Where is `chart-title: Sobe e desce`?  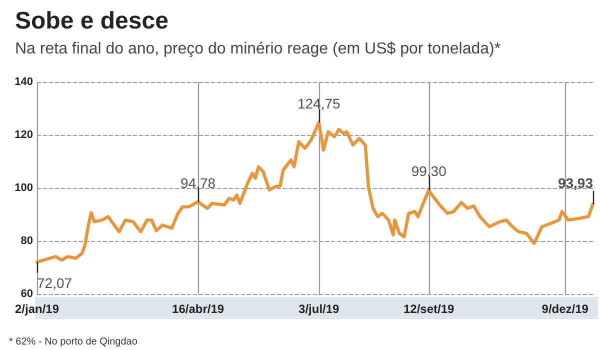 chart-title: Sobe e desce is located at coordinates (91, 21).